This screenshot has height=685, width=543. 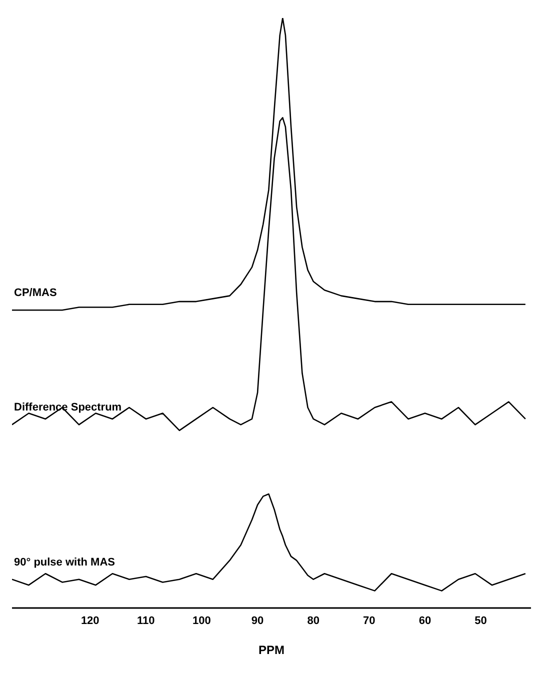 What do you see at coordinates (313, 620) in the screenshot?
I see `x-tick-label: 80` at bounding box center [313, 620].